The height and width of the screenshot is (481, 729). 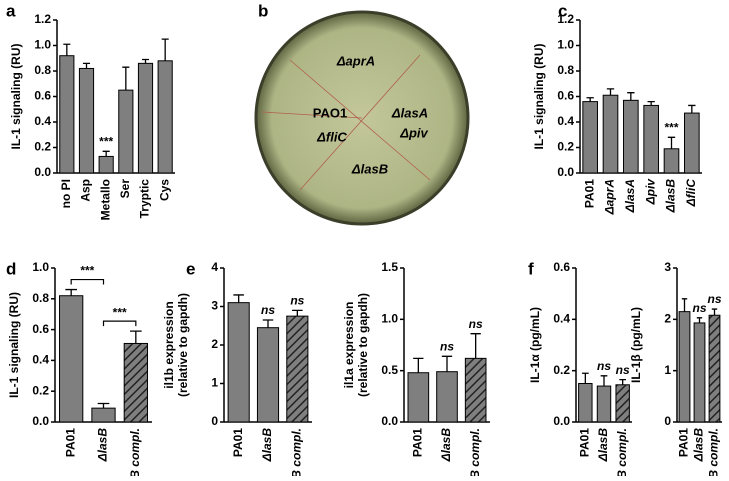 What do you see at coordinates (331, 136) in the screenshot?
I see `plate-label: ΔfliC` at bounding box center [331, 136].